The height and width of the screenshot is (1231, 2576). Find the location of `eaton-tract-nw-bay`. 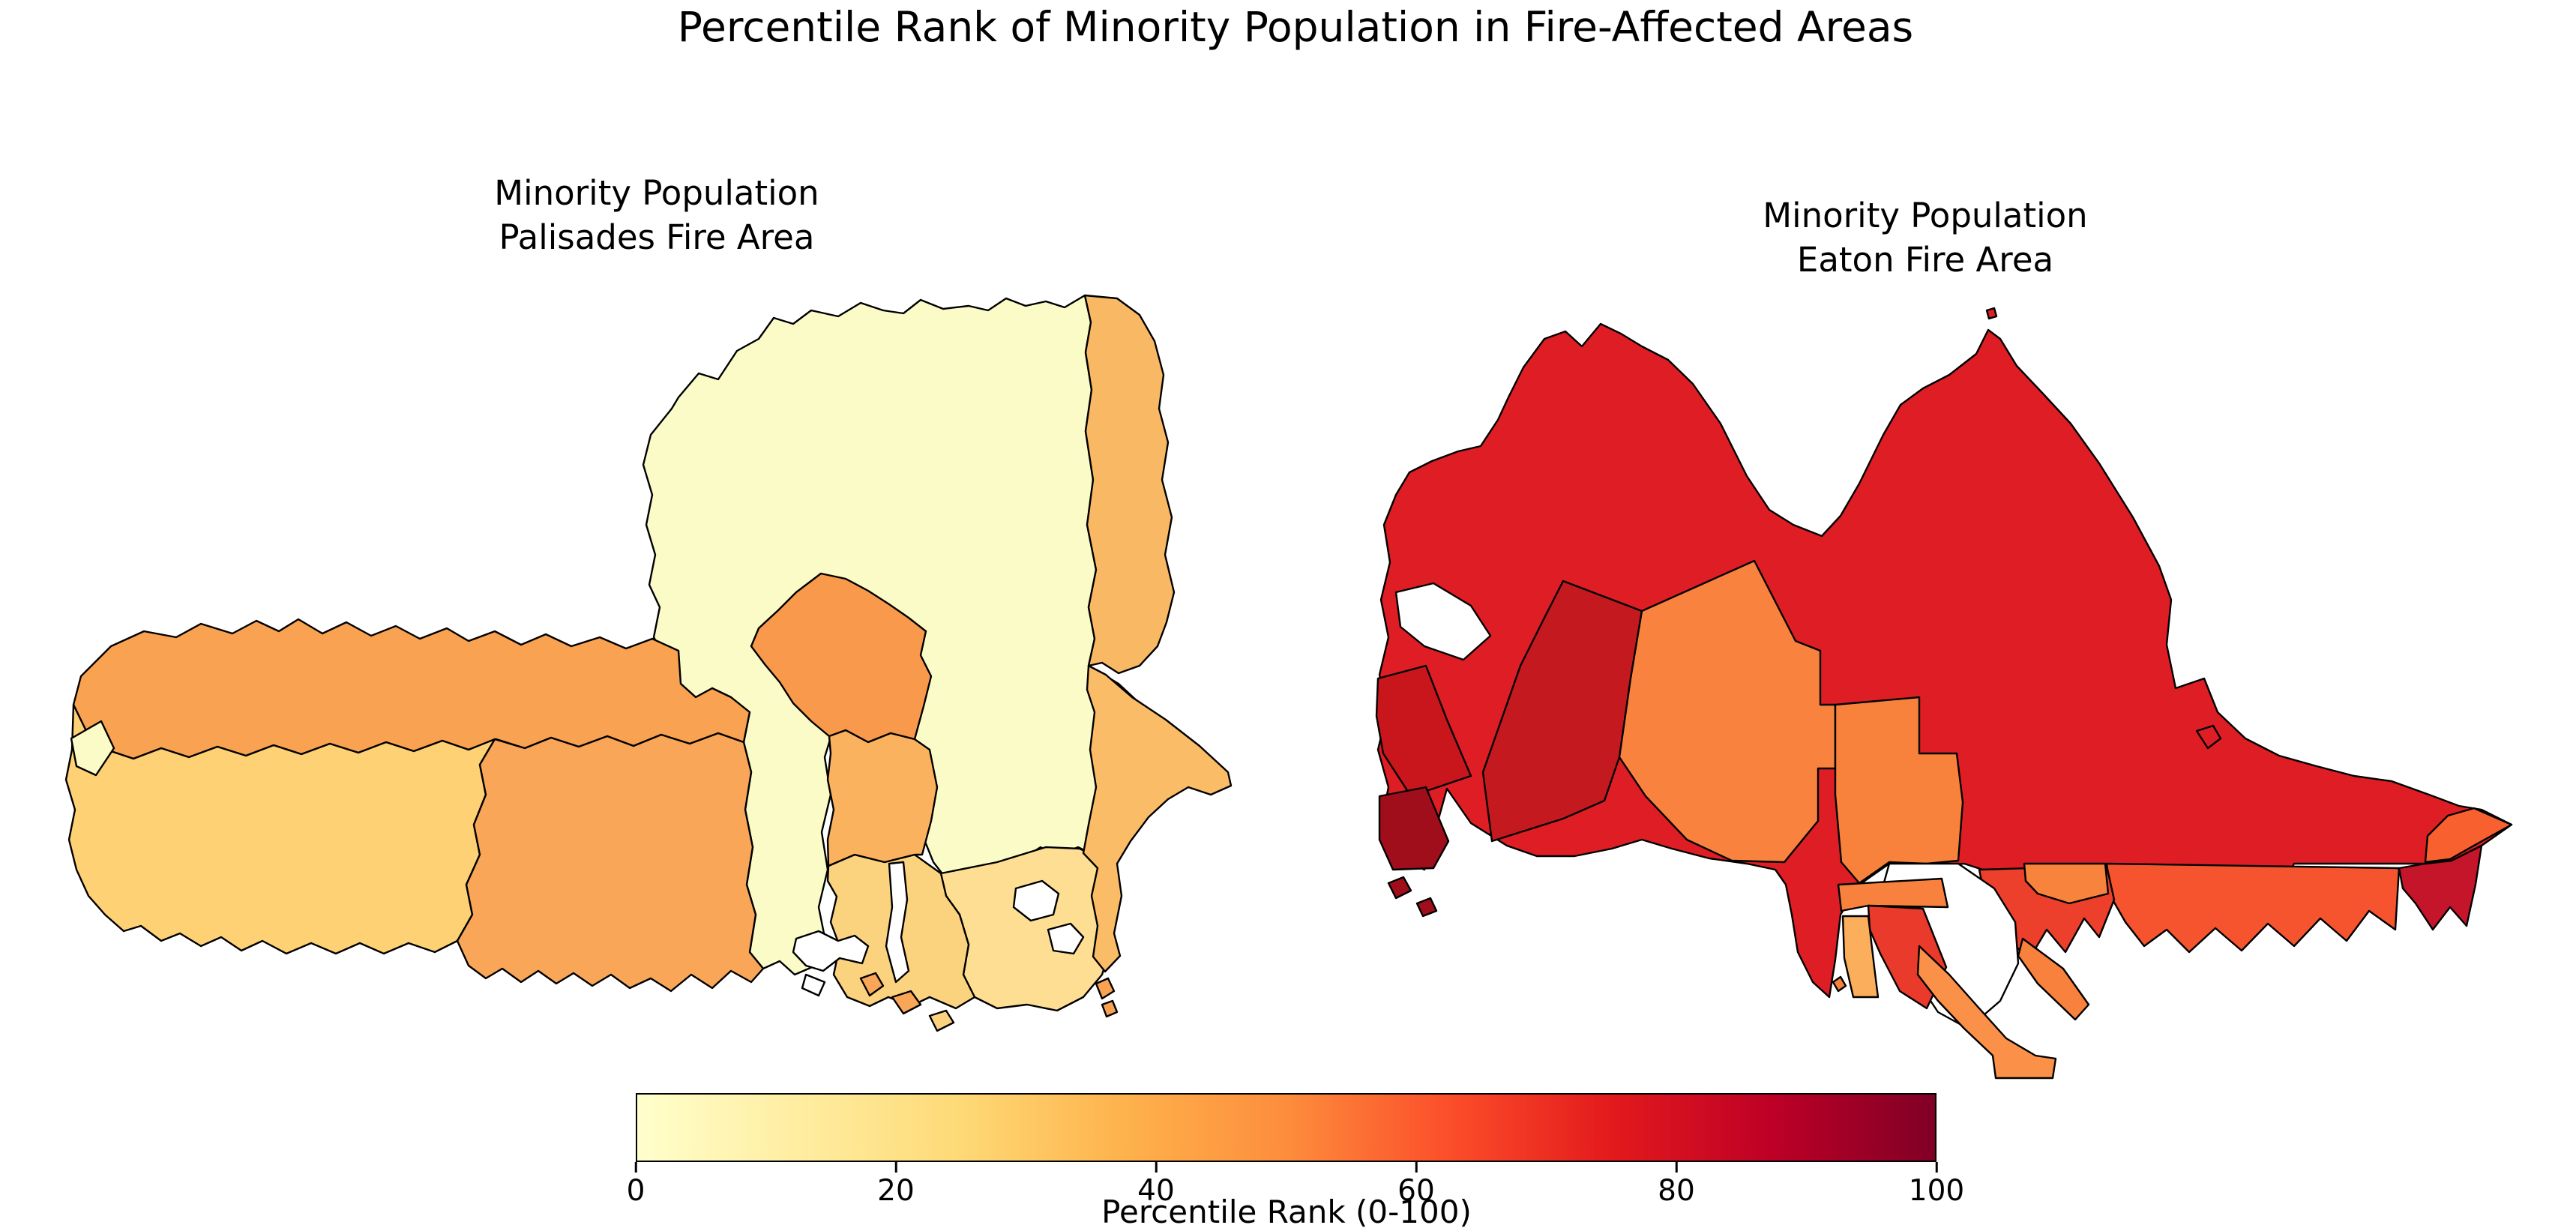

eaton-tract-nw-bay is located at coordinates (1443, 621).